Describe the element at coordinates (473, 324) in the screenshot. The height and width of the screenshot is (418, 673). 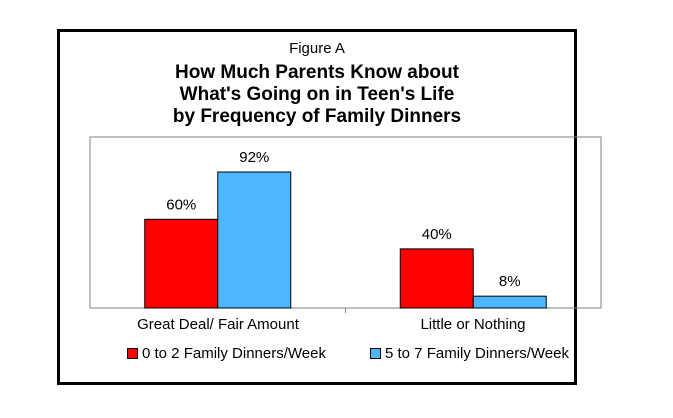
I see `category-label-little-or-nothing: Little or Nothing` at that location.